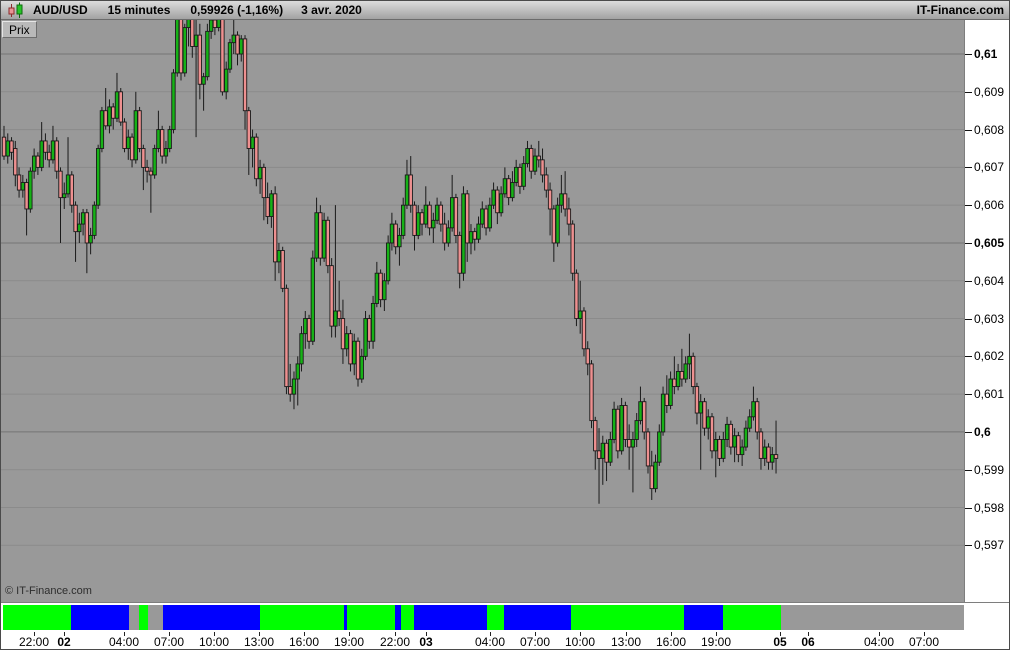 The width and height of the screenshot is (1010, 650). Describe the element at coordinates (989, 318) in the screenshot. I see `price-tick-label: 0,603` at that location.